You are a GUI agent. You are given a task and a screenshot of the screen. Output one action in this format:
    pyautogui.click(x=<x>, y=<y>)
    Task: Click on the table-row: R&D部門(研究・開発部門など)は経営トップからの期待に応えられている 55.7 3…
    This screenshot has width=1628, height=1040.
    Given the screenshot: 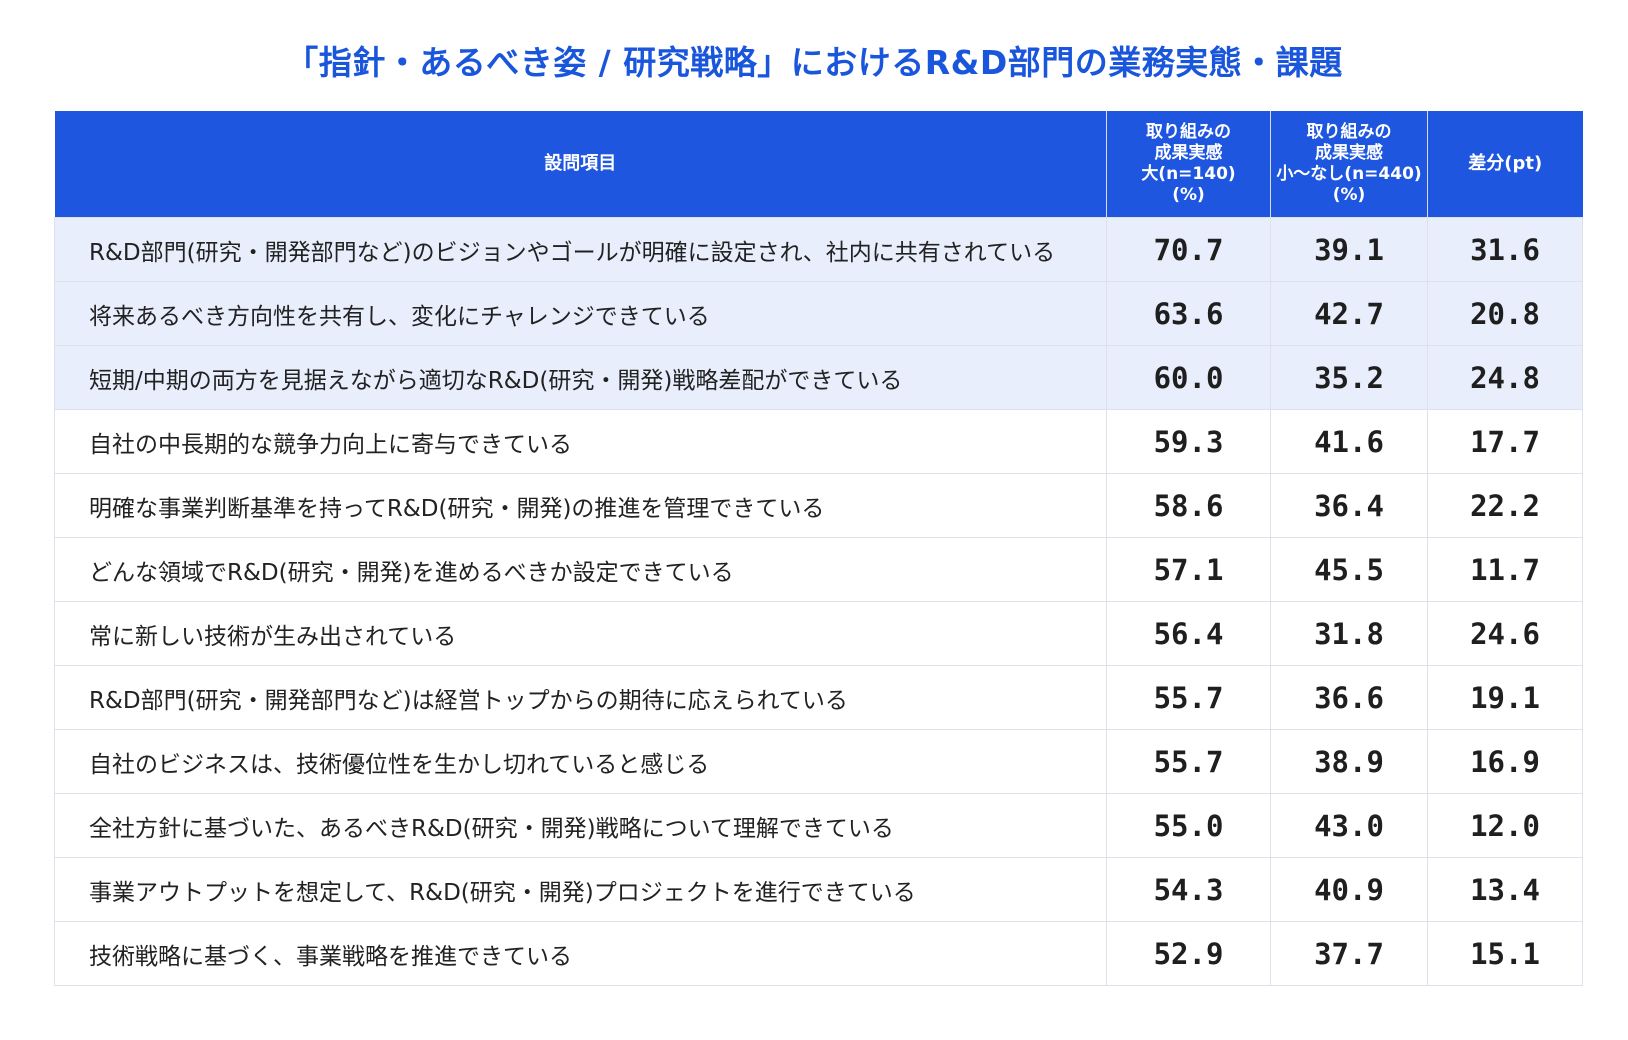 What is the action you would take?
    pyautogui.click(x=818, y=697)
    